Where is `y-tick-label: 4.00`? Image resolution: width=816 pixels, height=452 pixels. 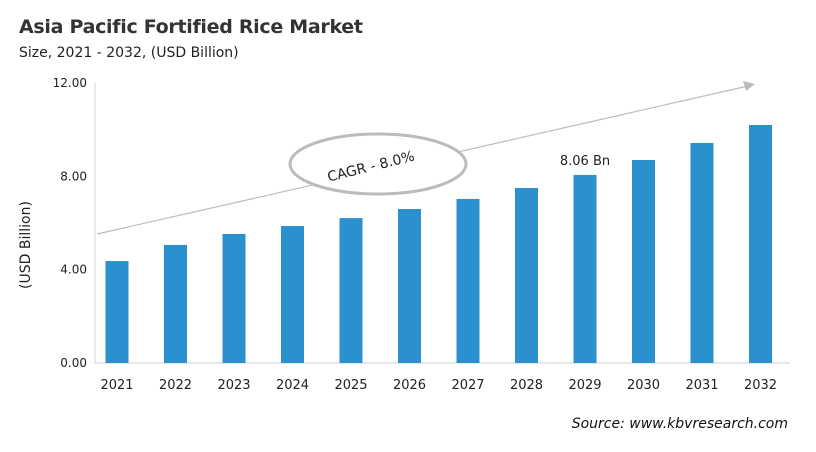 y-tick-label: 4.00 is located at coordinates (73, 270).